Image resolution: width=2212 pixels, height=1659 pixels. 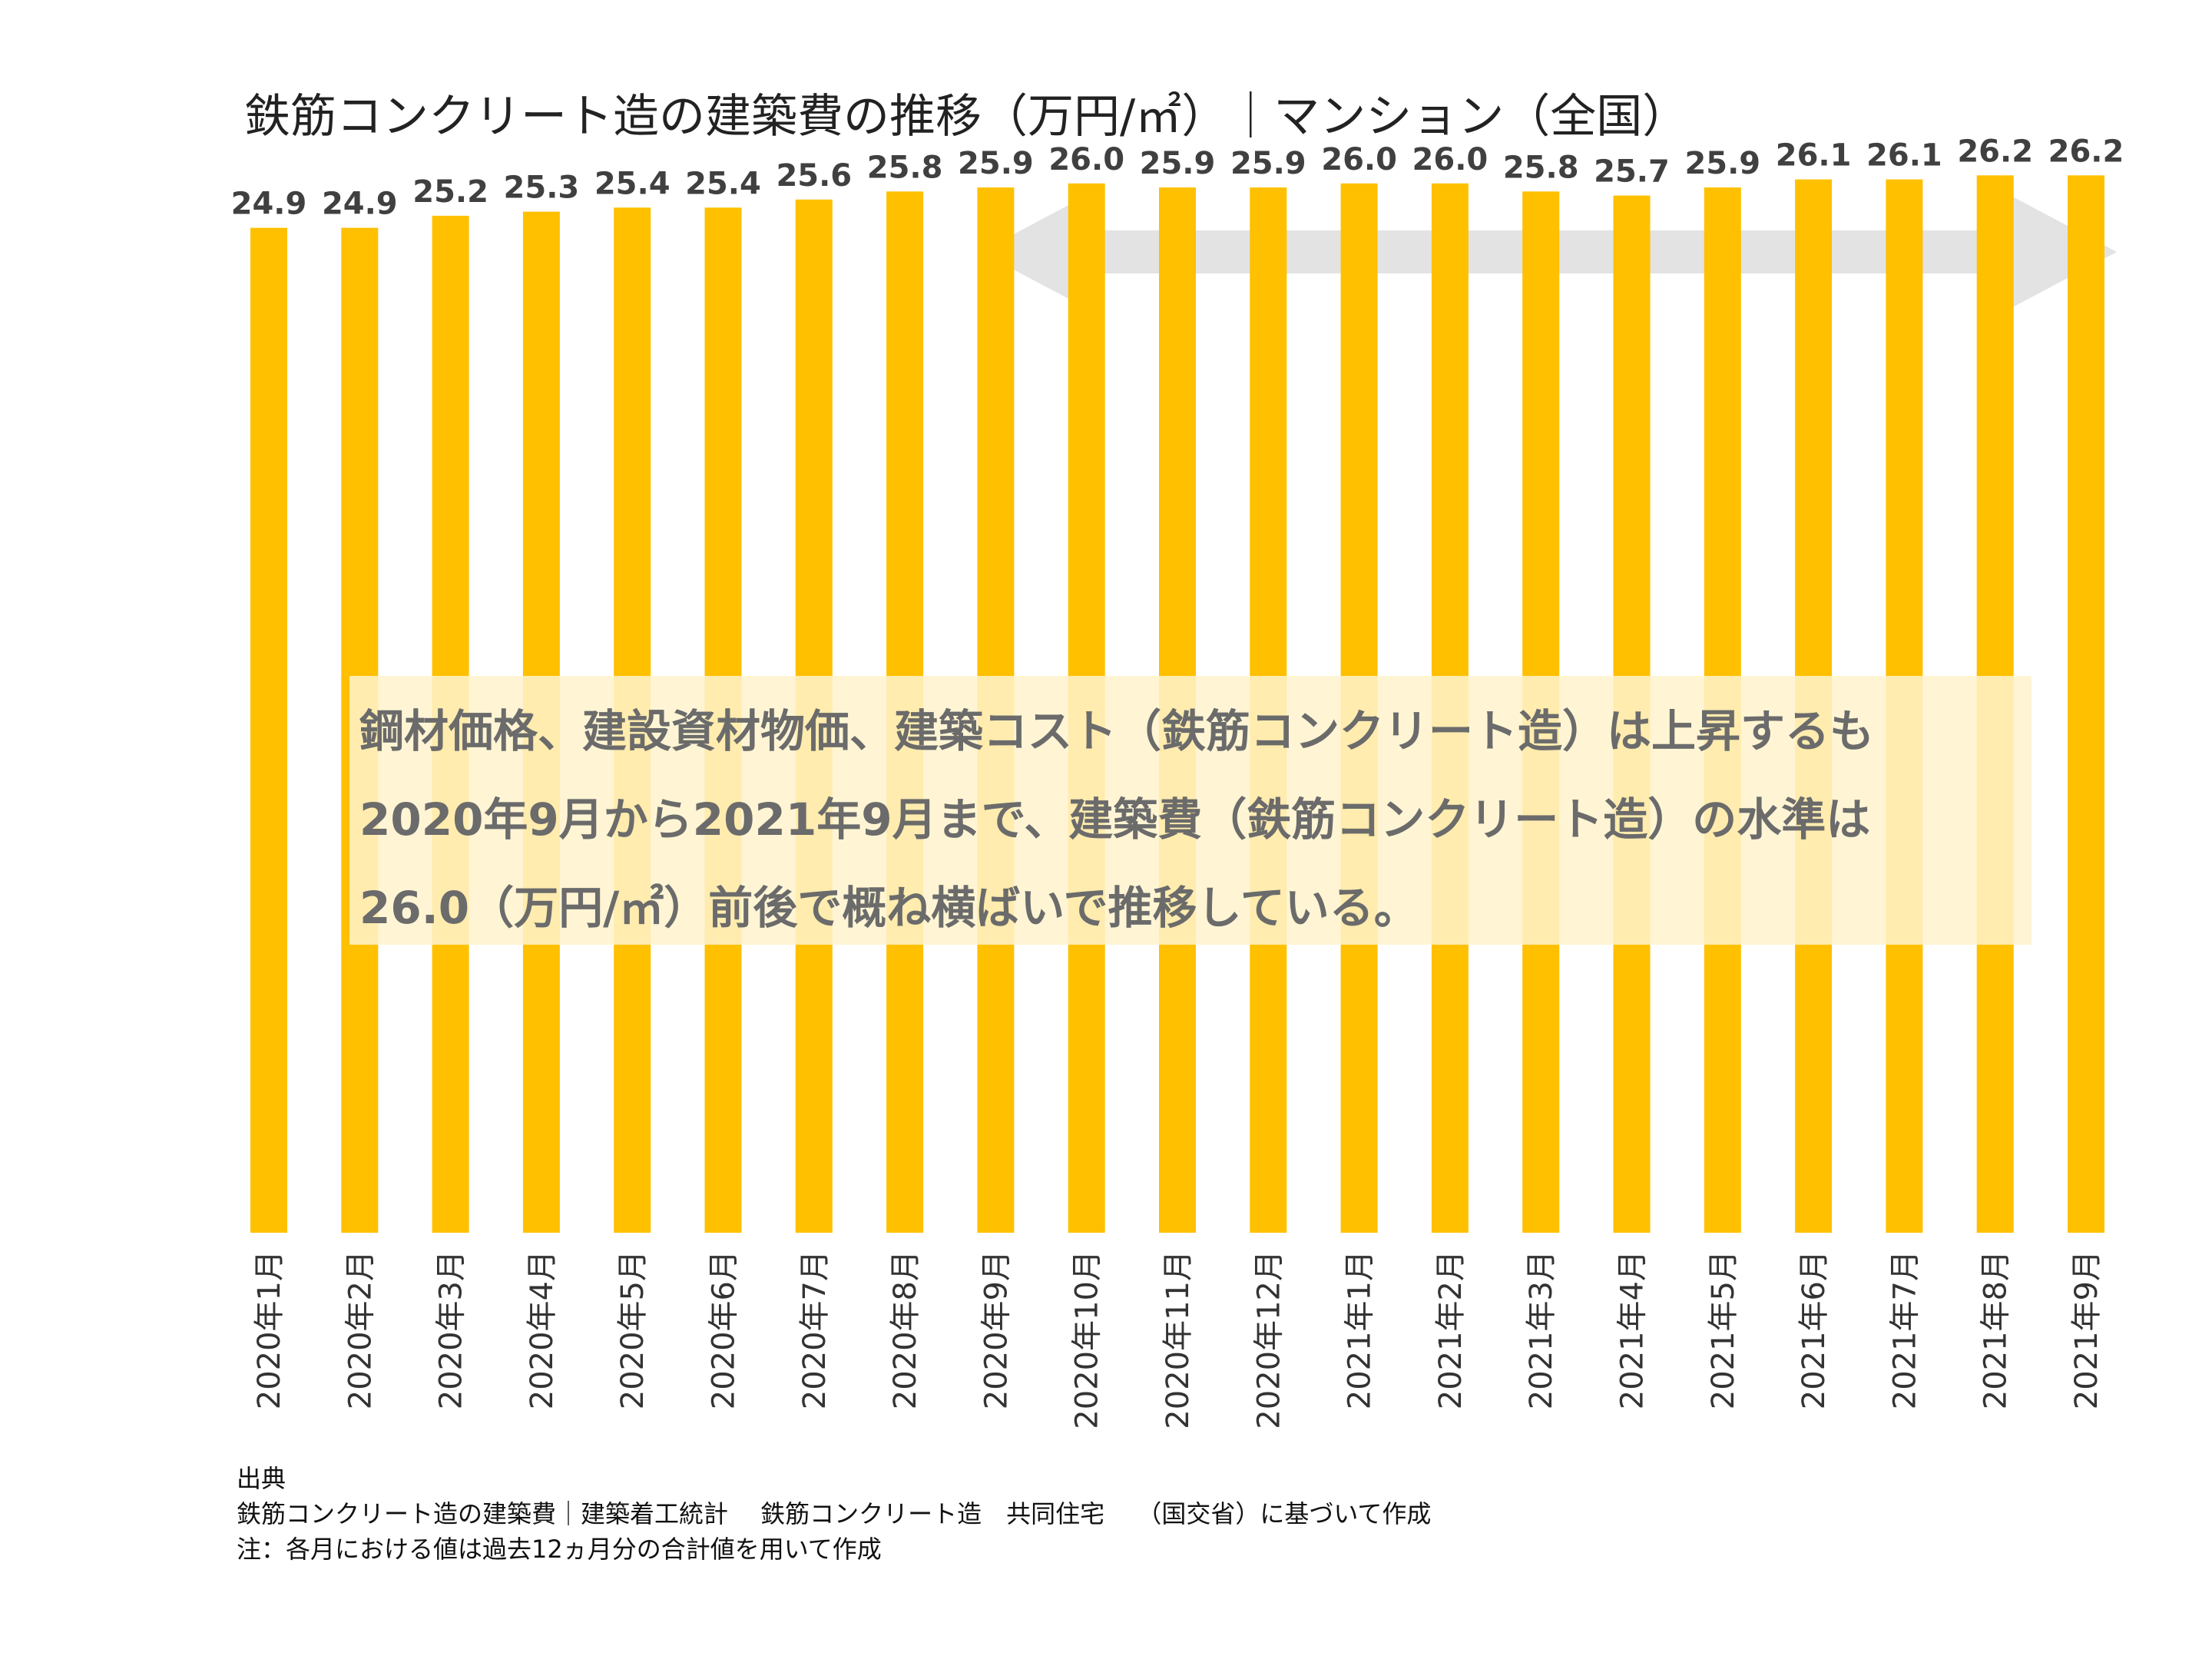 I want to click on value-label-10: 26.0, so click(x=1086, y=160).